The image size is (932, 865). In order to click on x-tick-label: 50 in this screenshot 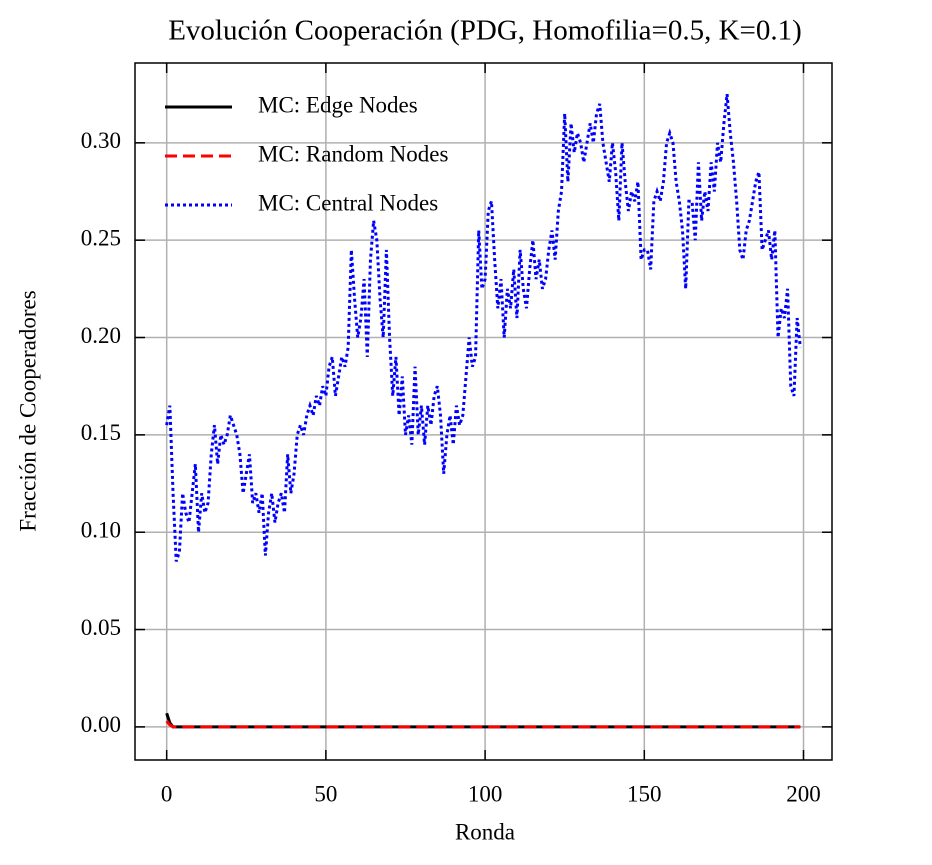, I will do `click(325, 793)`.